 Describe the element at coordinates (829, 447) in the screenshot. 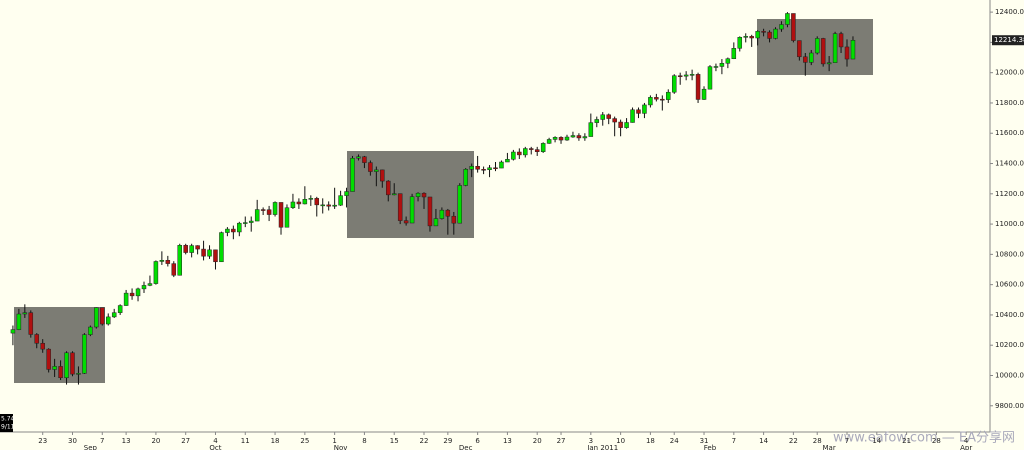

I see `month-label: Mar` at that location.